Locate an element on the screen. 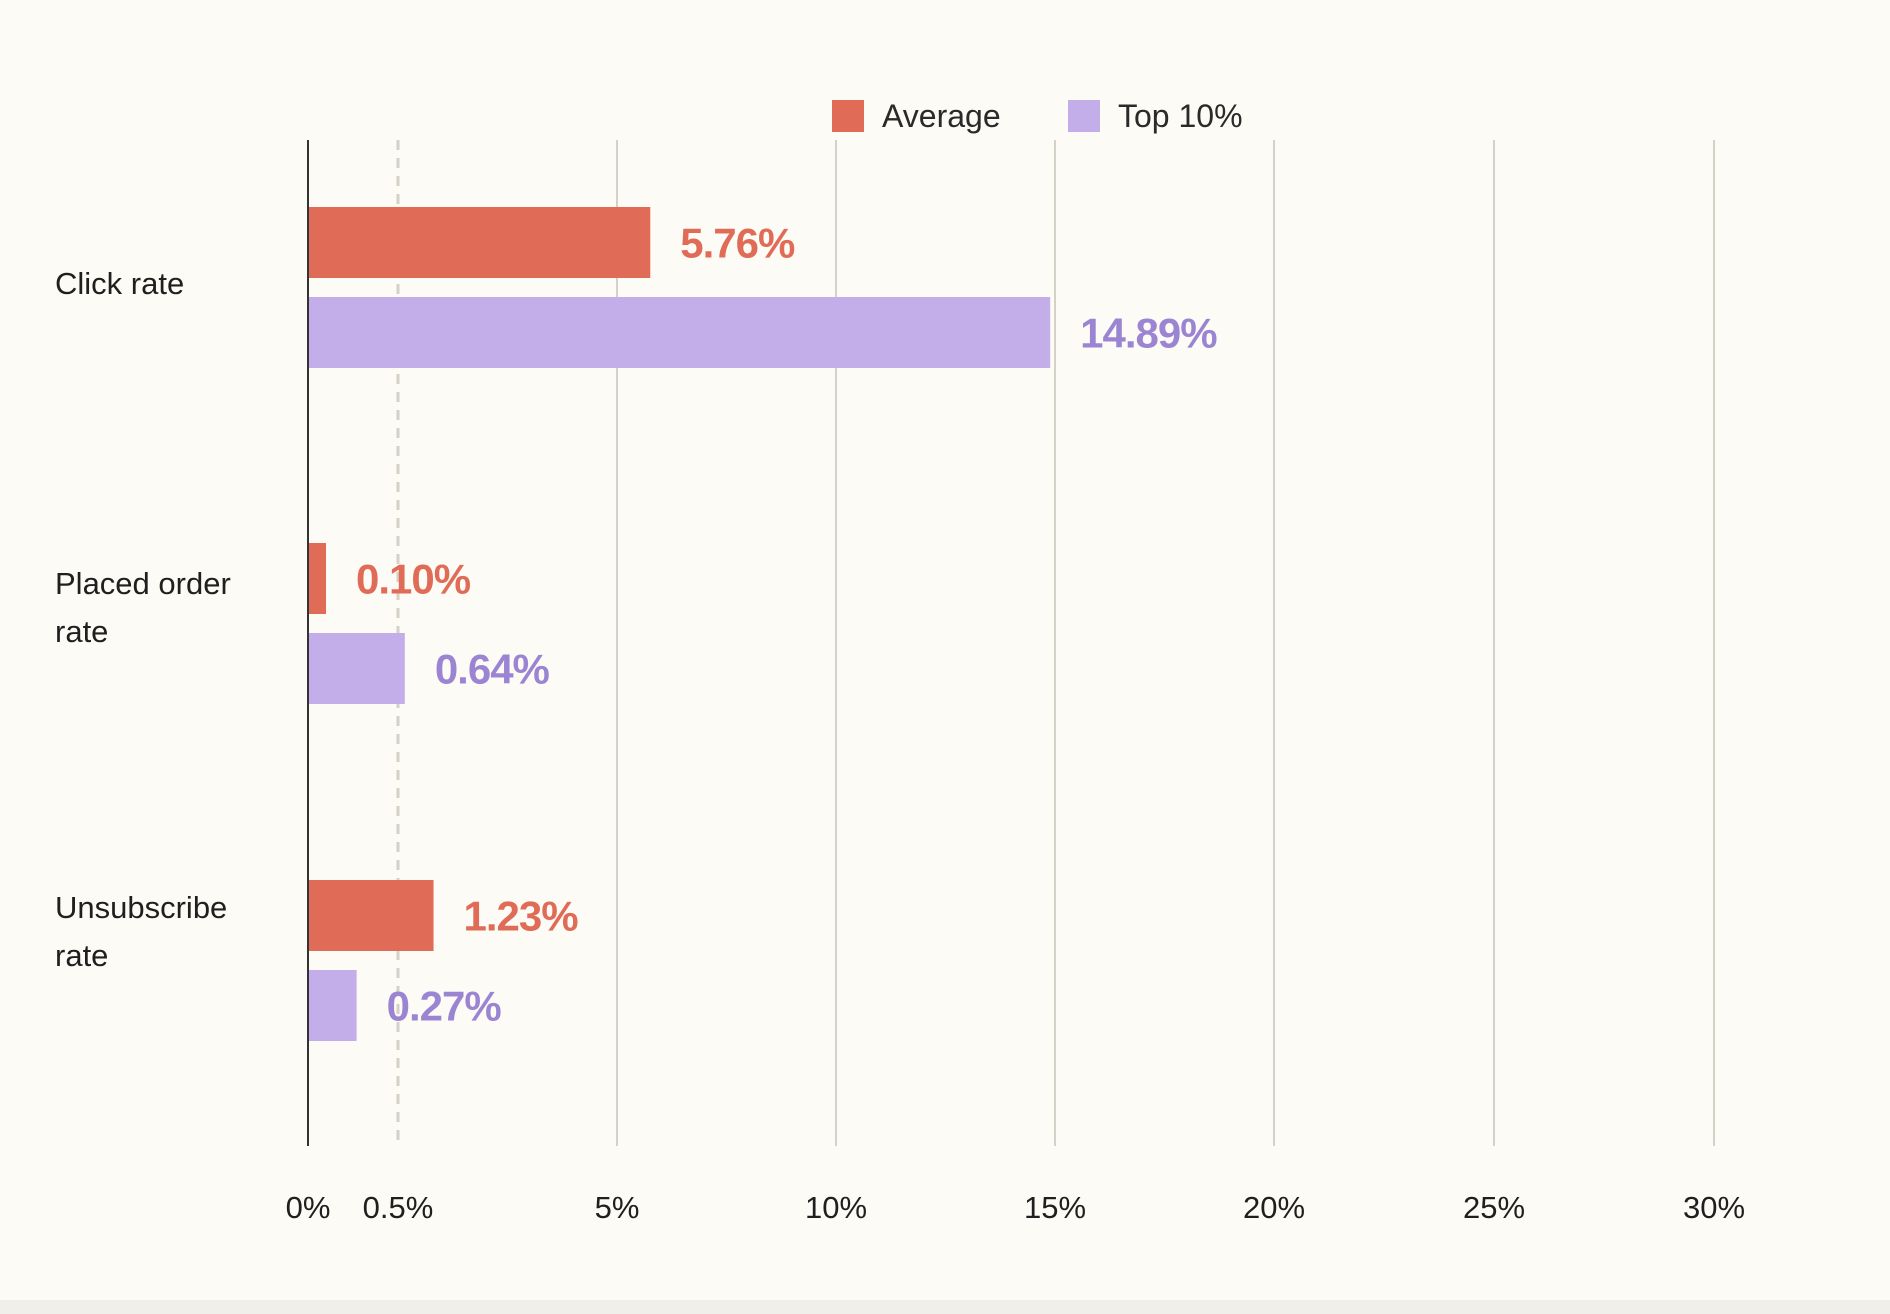 Image resolution: width=1890 pixels, height=1314 pixels. x-tick-label: 0.5% is located at coordinates (398, 1207).